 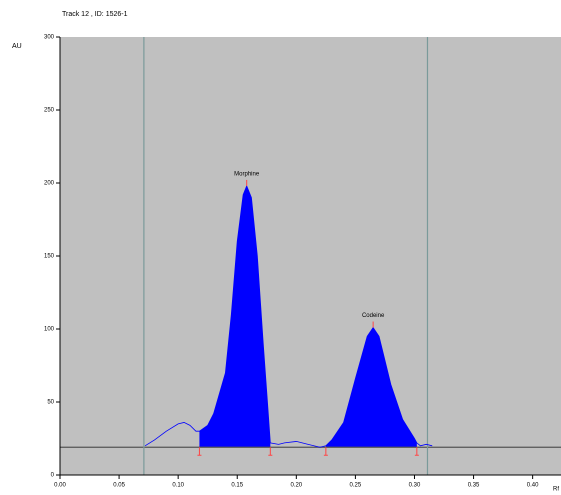 I want to click on y-tick-label: 150, so click(x=49, y=257).